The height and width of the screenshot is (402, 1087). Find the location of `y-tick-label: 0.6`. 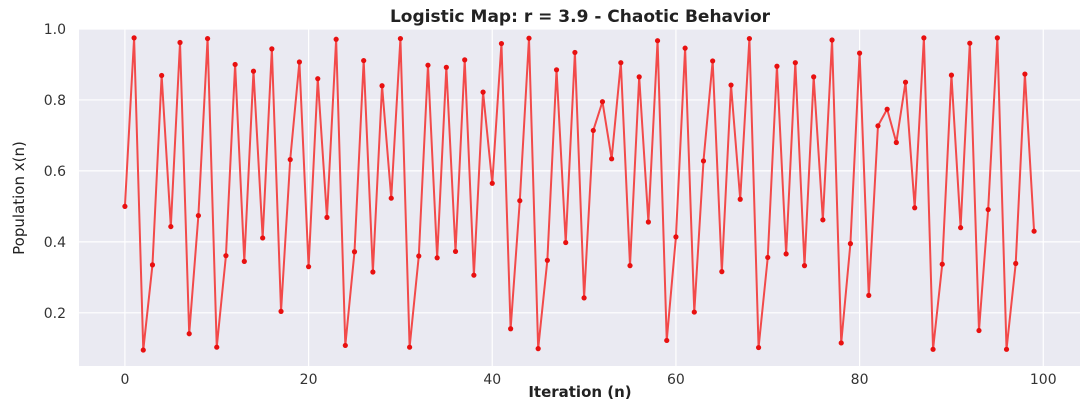

y-tick-label: 0.6 is located at coordinates (55, 172).